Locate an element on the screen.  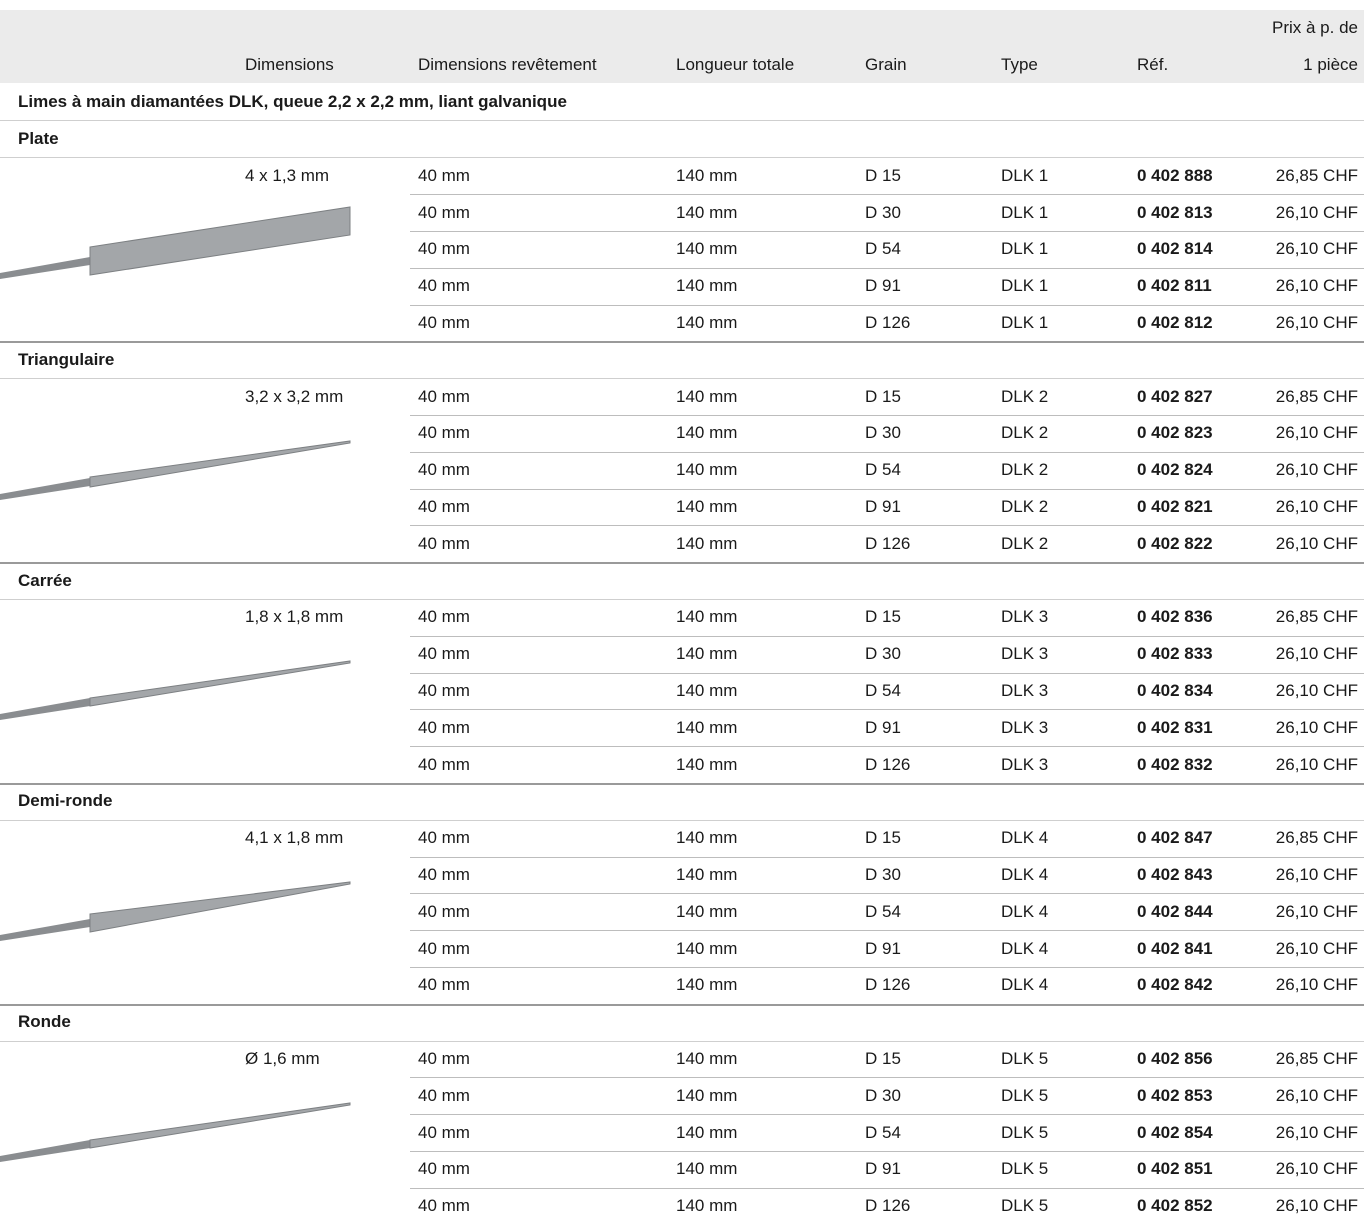
reference: 0 402 834 is located at coordinates (1175, 690).